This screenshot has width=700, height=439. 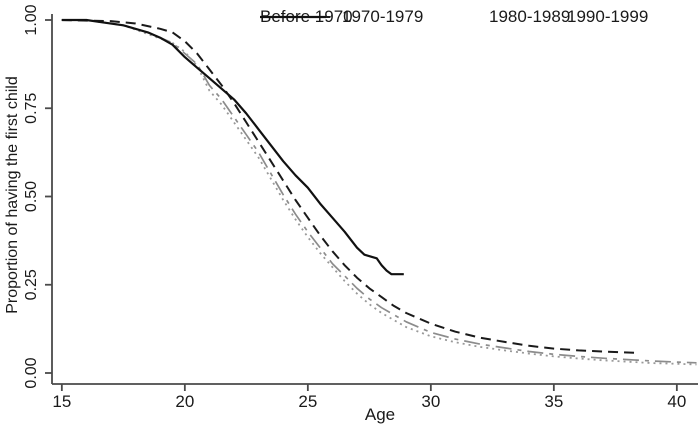 I want to click on y-tick-label: 0.25, so click(x=31, y=284).